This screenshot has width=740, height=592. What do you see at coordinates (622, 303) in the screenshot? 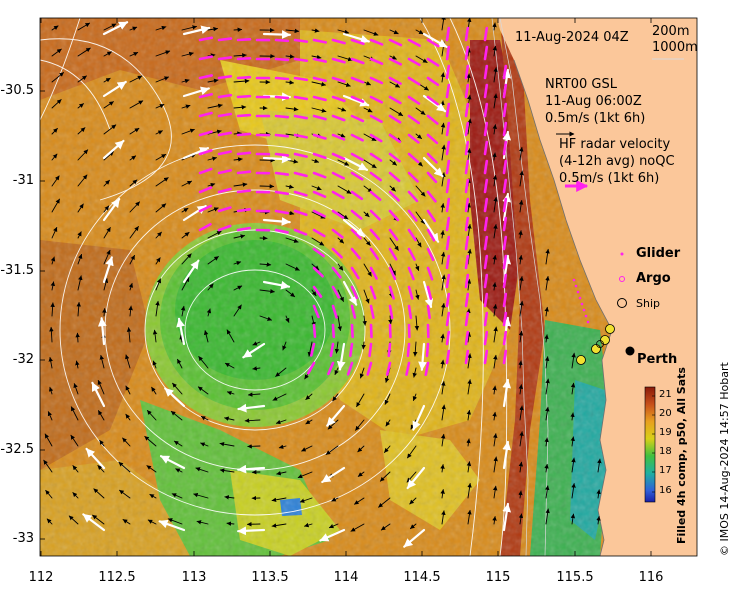
I see `ship-legend-icon` at bounding box center [622, 303].